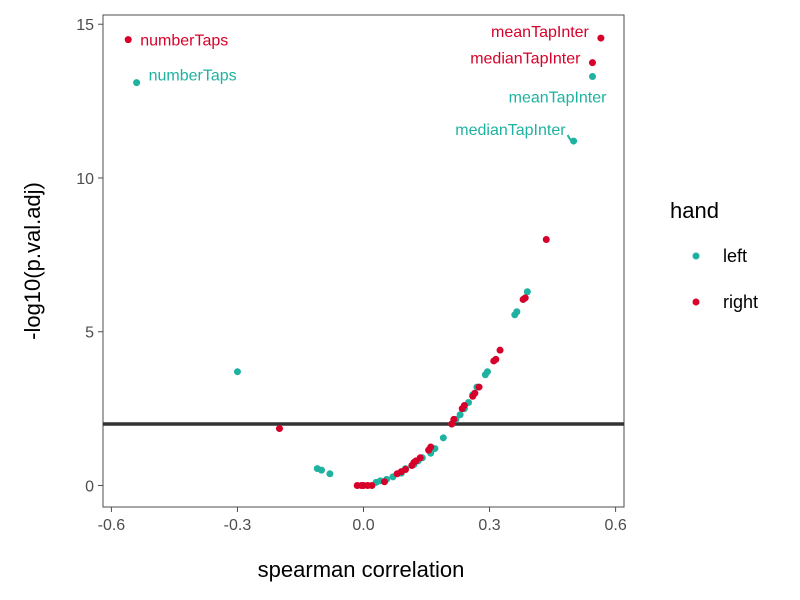  I want to click on legend-label-left: left, so click(735, 256).